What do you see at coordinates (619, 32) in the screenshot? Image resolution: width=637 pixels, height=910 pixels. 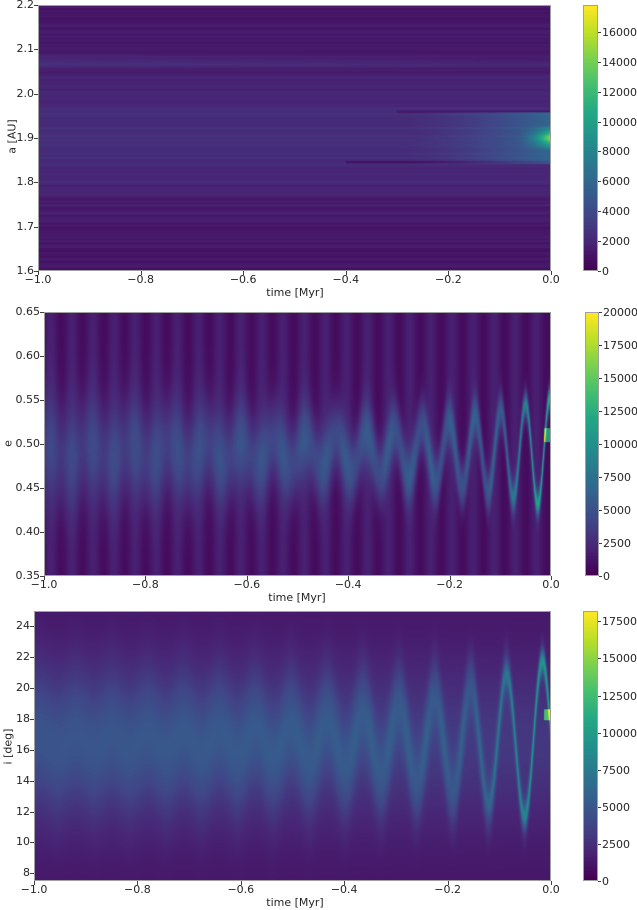 I see `colorbar-tick-label: 16000` at bounding box center [619, 32].